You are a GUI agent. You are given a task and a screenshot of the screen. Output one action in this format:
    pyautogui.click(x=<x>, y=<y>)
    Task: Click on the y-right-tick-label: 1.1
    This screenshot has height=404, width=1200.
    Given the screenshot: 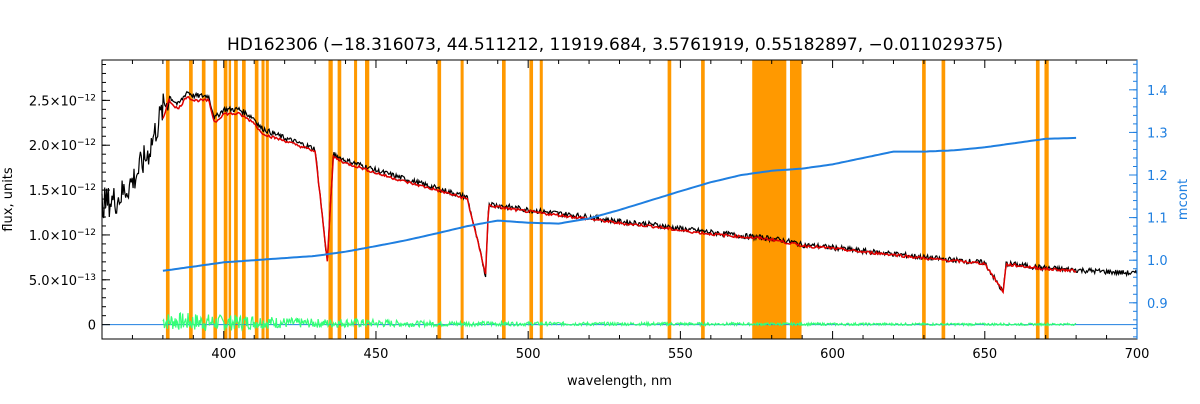 What is the action you would take?
    pyautogui.click(x=1157, y=219)
    